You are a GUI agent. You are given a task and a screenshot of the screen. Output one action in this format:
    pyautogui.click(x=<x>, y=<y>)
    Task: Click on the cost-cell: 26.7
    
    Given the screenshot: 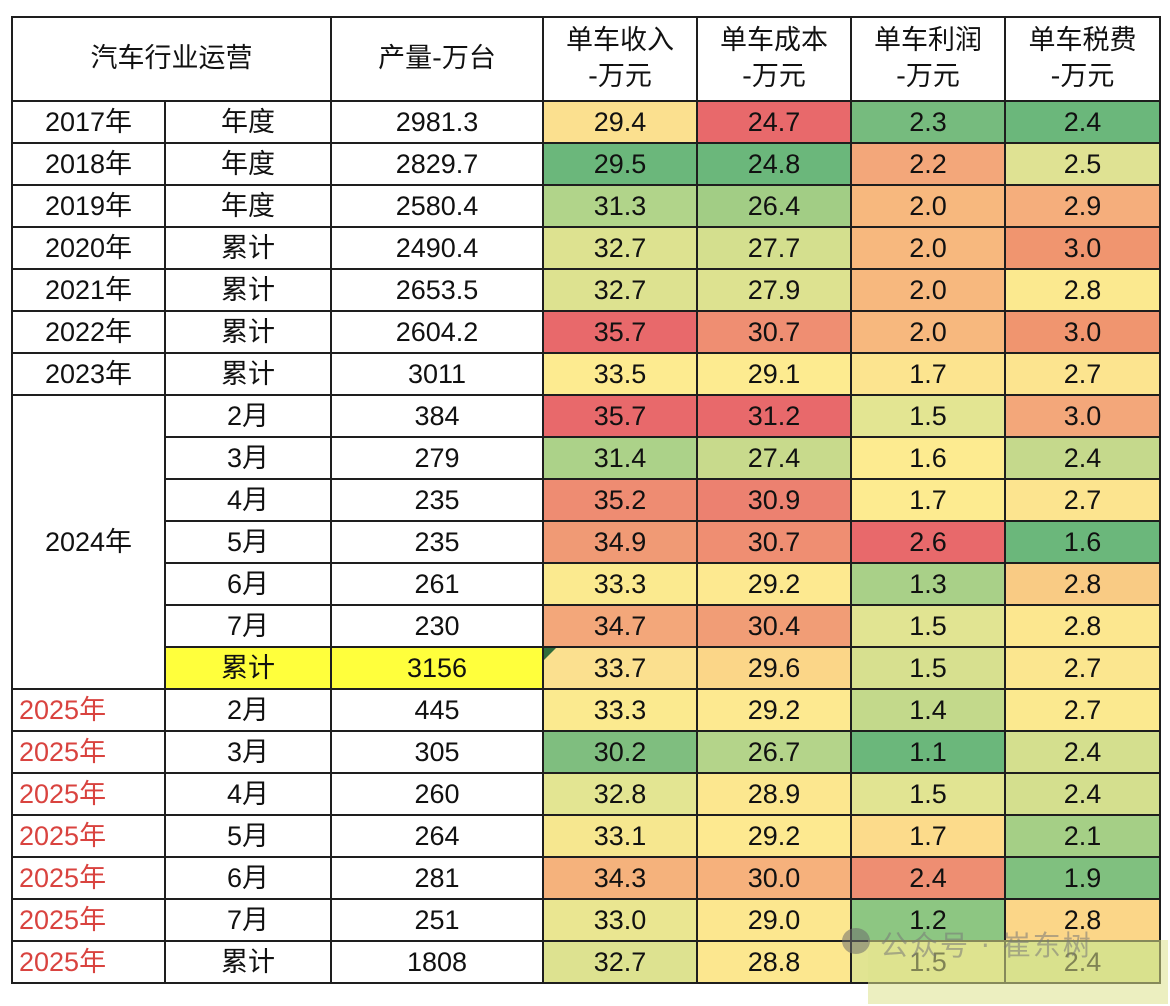 What is the action you would take?
    pyautogui.click(x=774, y=752)
    